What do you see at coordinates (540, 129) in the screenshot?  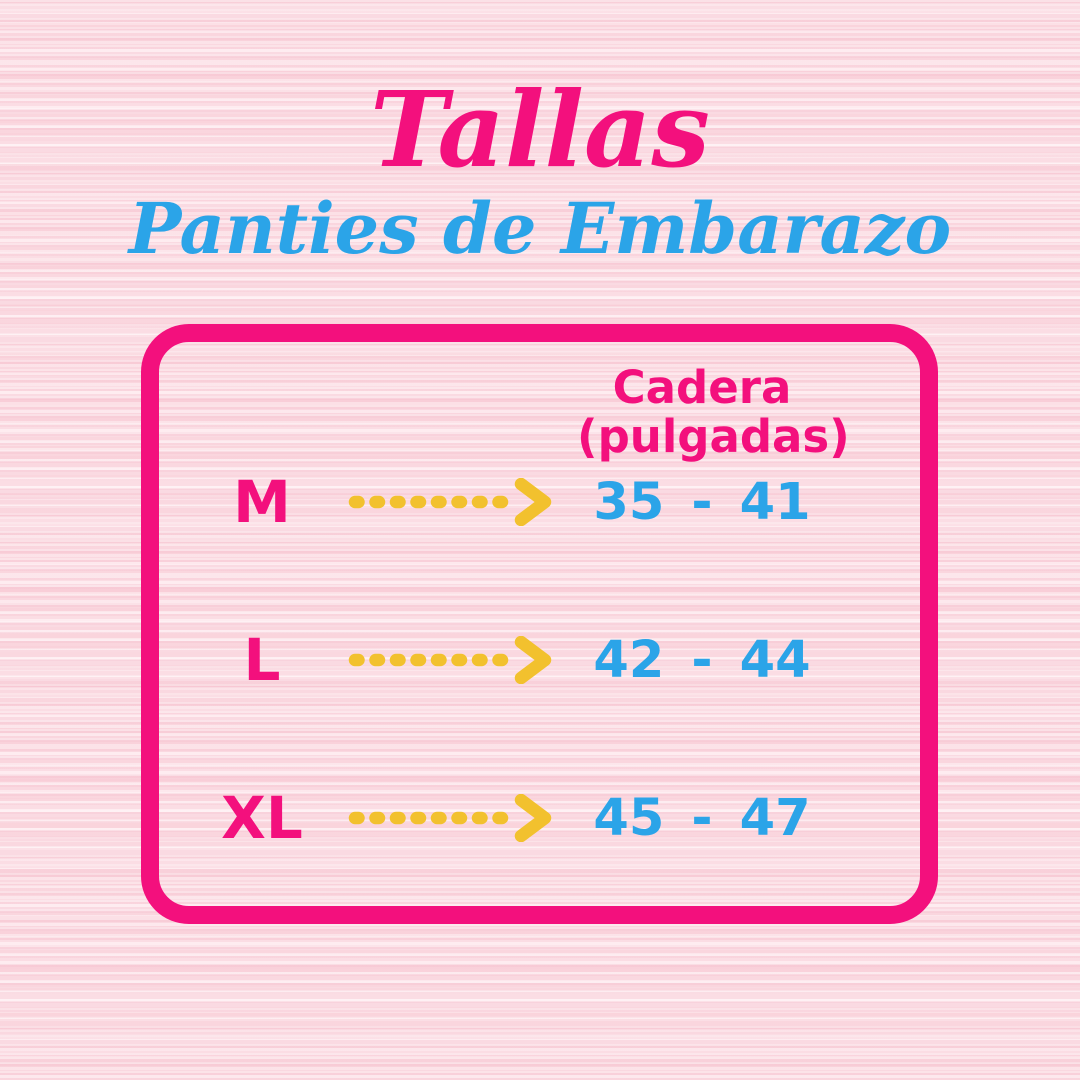 I see `page-title: Tallas` at bounding box center [540, 129].